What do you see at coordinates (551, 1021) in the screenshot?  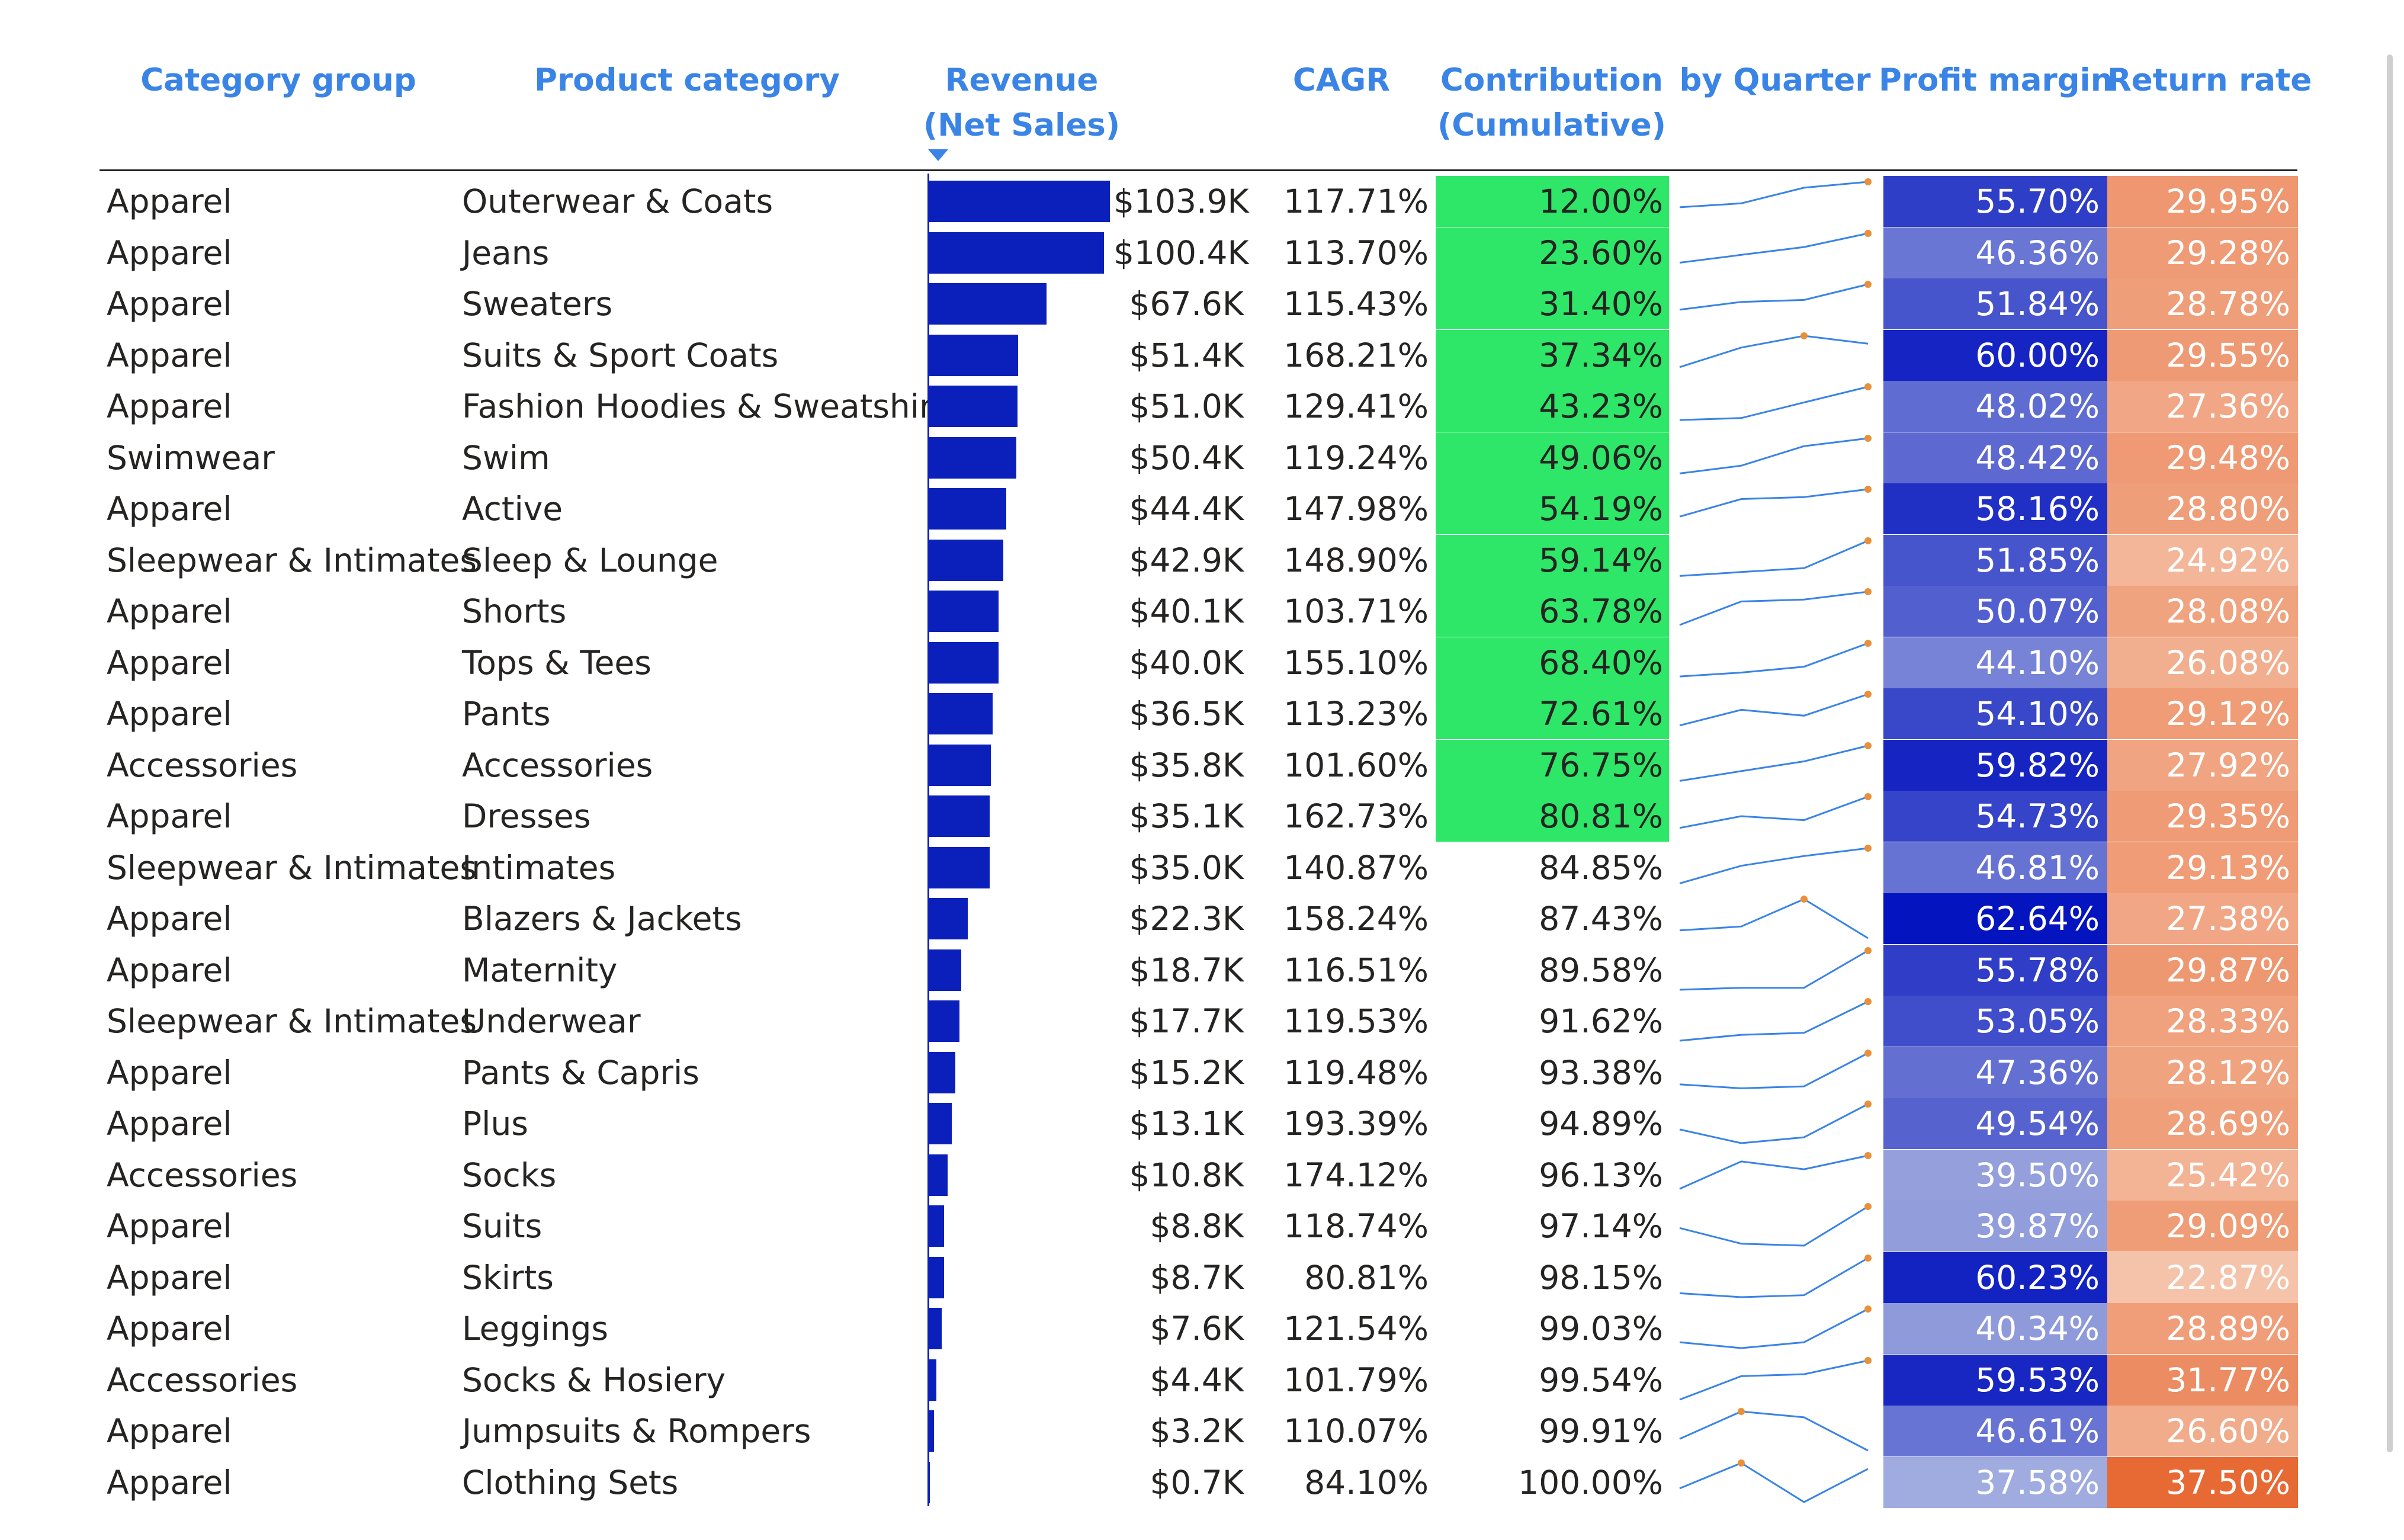 I see `product-category-cell: Underwear` at bounding box center [551, 1021].